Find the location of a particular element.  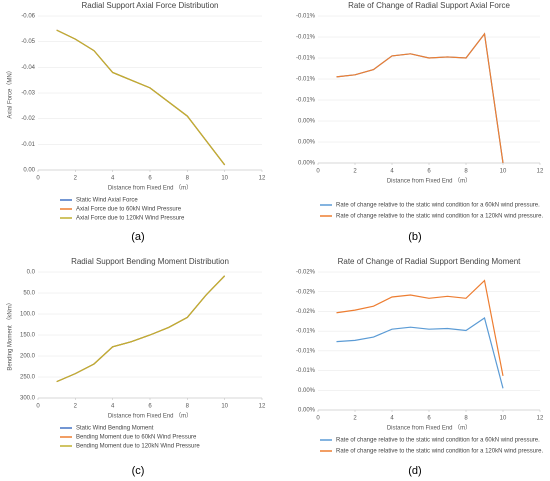

y-tick-label: 0.0 is located at coordinates (31, 273).